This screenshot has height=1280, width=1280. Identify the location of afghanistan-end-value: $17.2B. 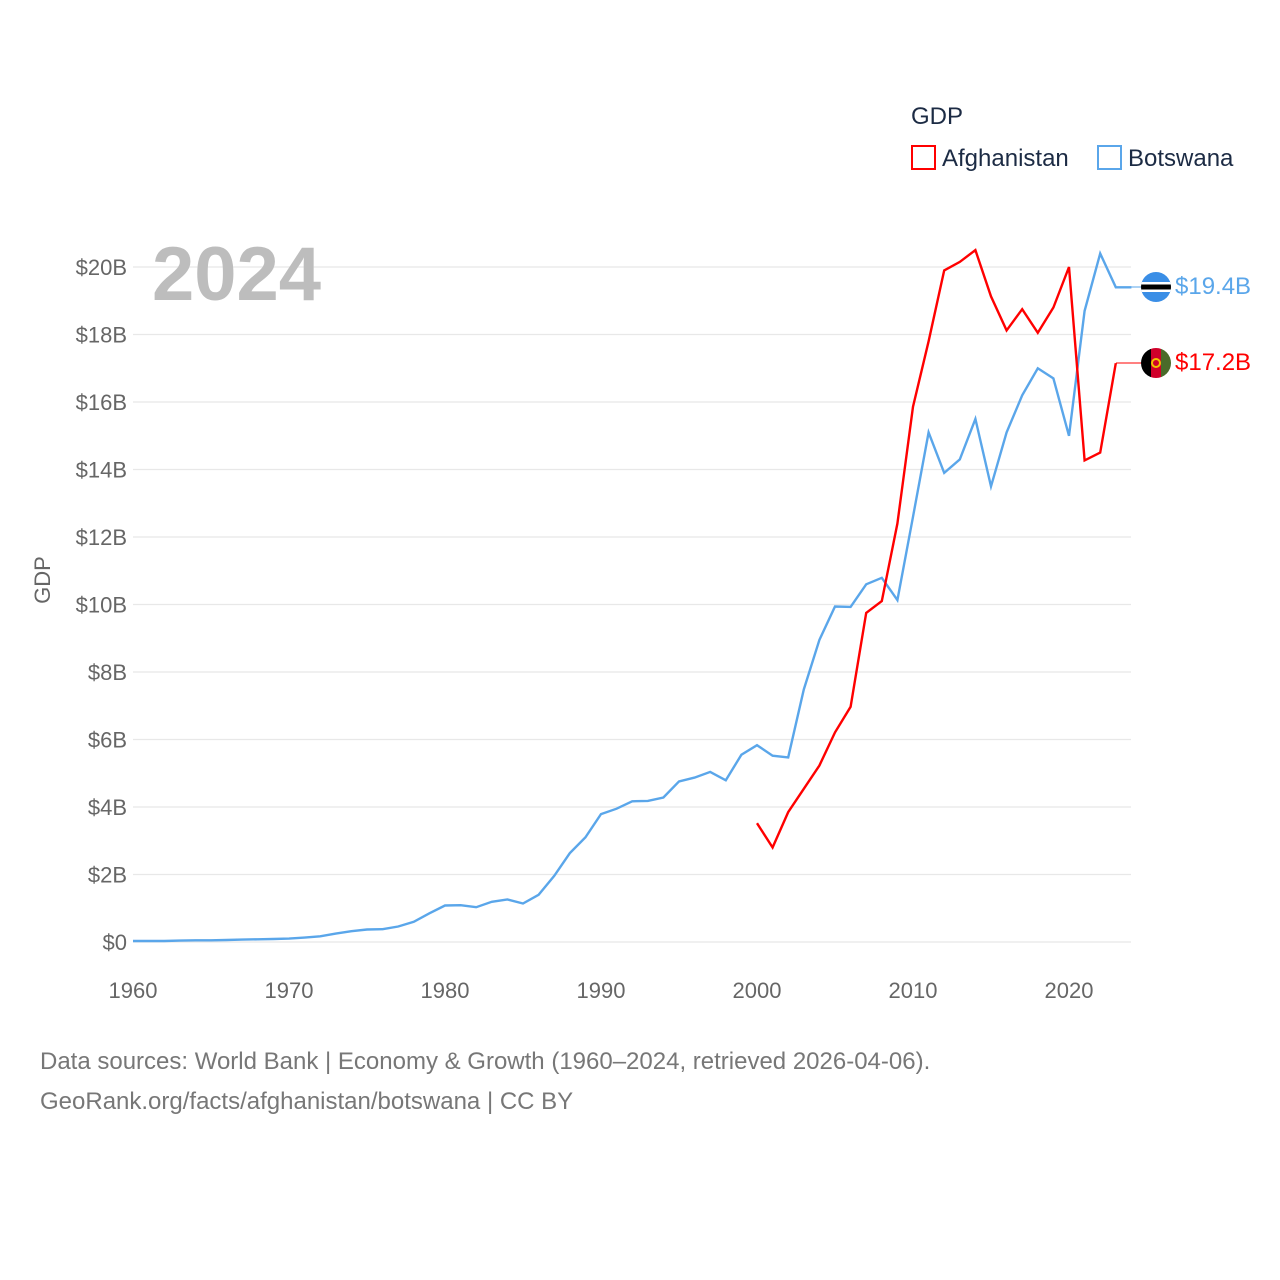
(1213, 362).